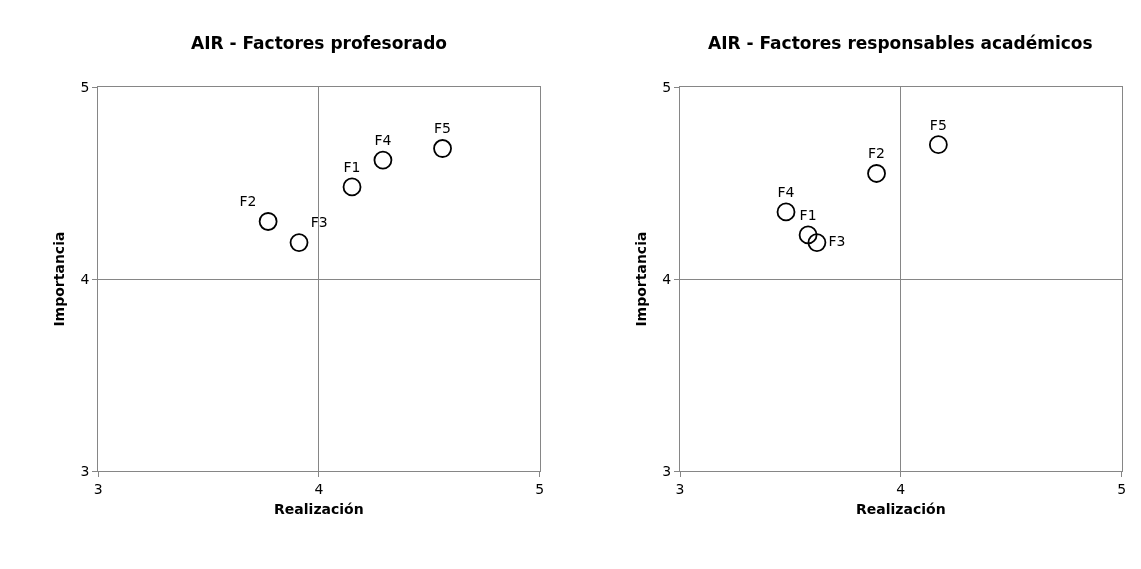  I want to click on chart-title: AIR - Factores responsables académicos, so click(900, 43).